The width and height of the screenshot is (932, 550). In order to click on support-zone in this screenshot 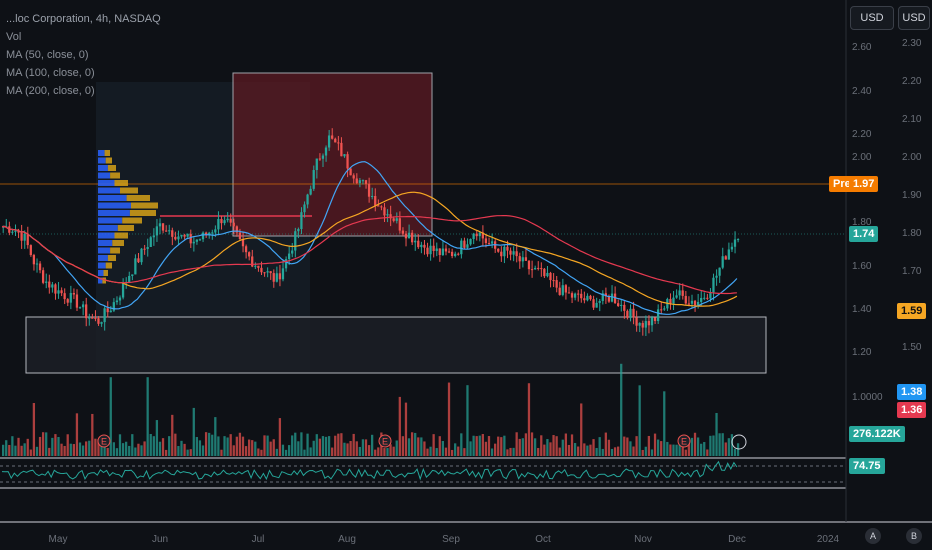, I will do `click(396, 345)`.